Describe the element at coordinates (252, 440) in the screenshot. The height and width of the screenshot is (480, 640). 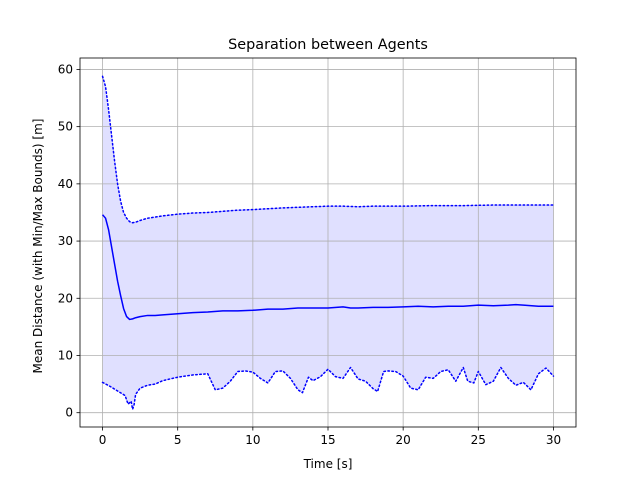
I see `x-tick-label: 10` at that location.